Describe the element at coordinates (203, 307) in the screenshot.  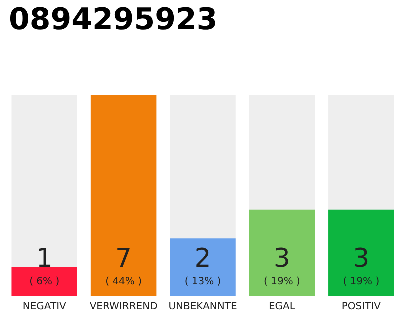
I see `x-tick-label: UNBEKANNTE` at that location.